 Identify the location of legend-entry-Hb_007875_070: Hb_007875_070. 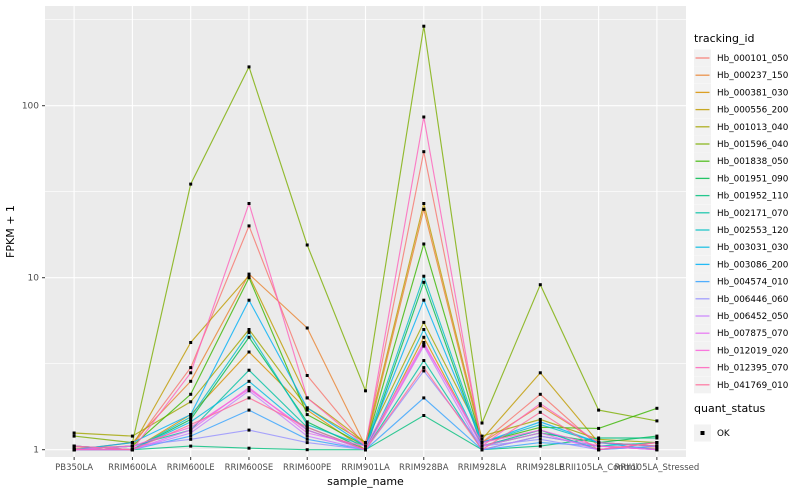
(741, 333).